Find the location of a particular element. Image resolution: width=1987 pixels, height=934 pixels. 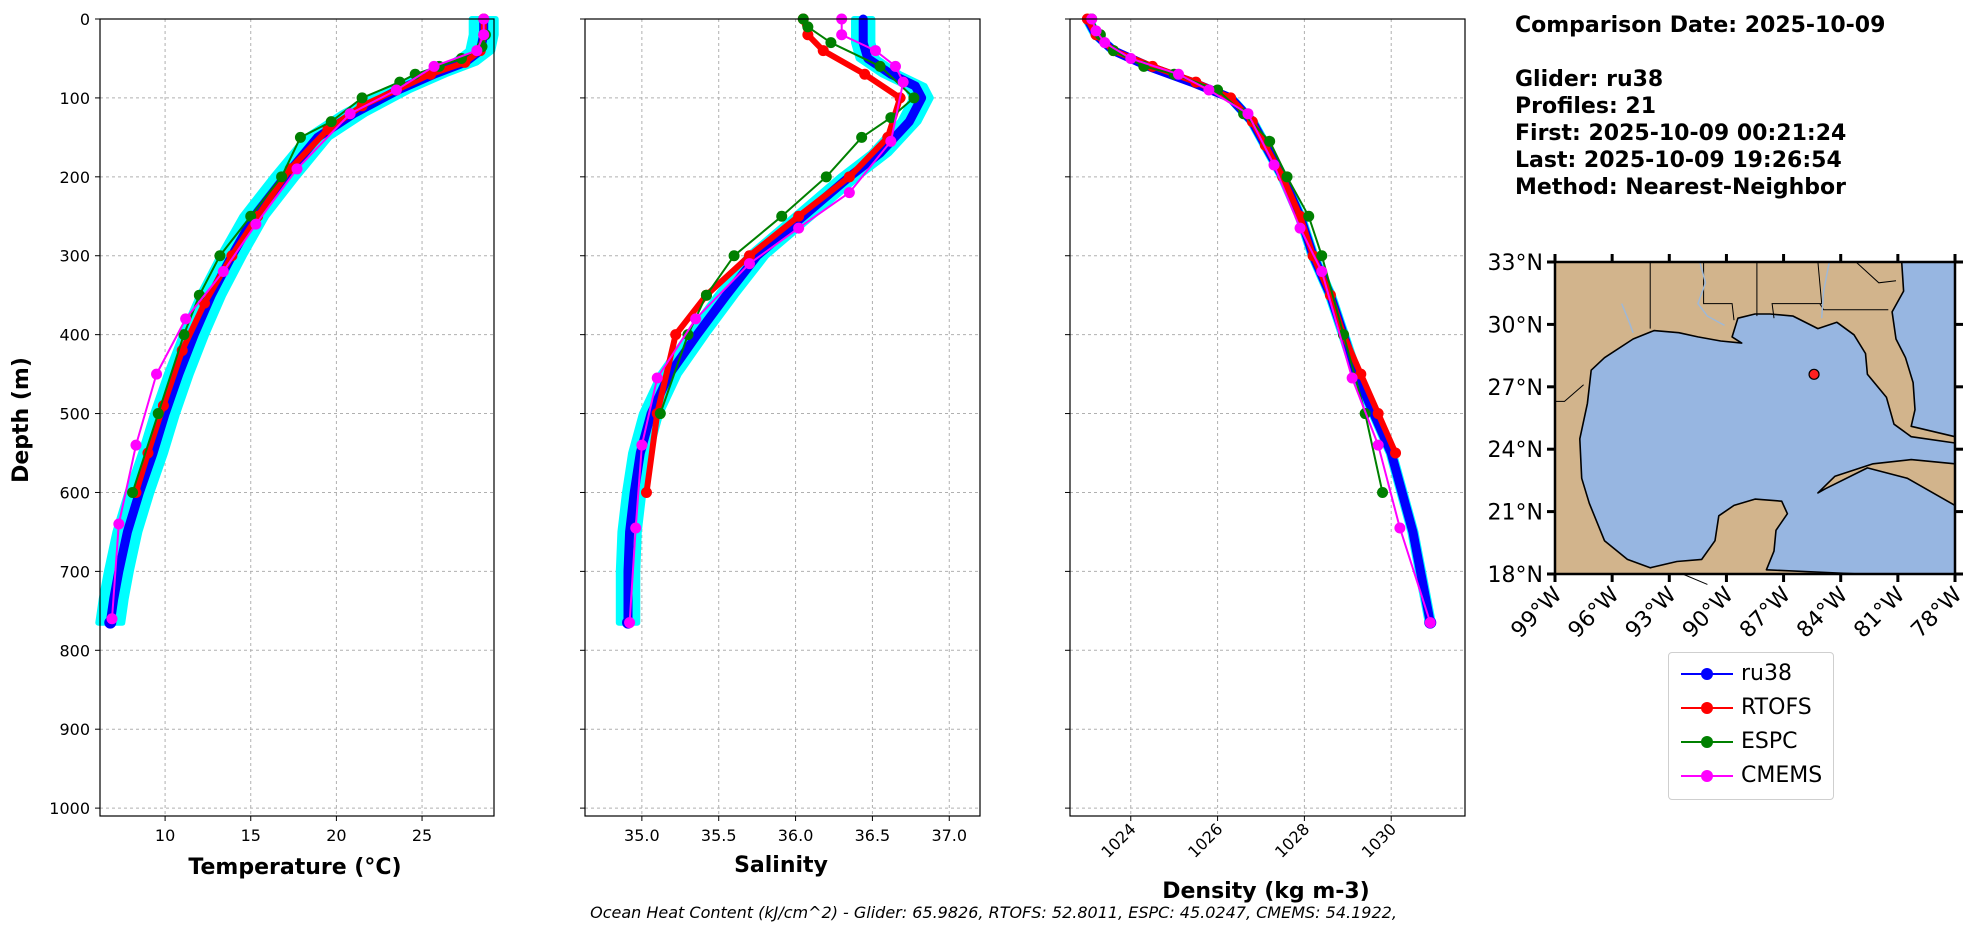

atlantic-water is located at coordinates (1923, 349).